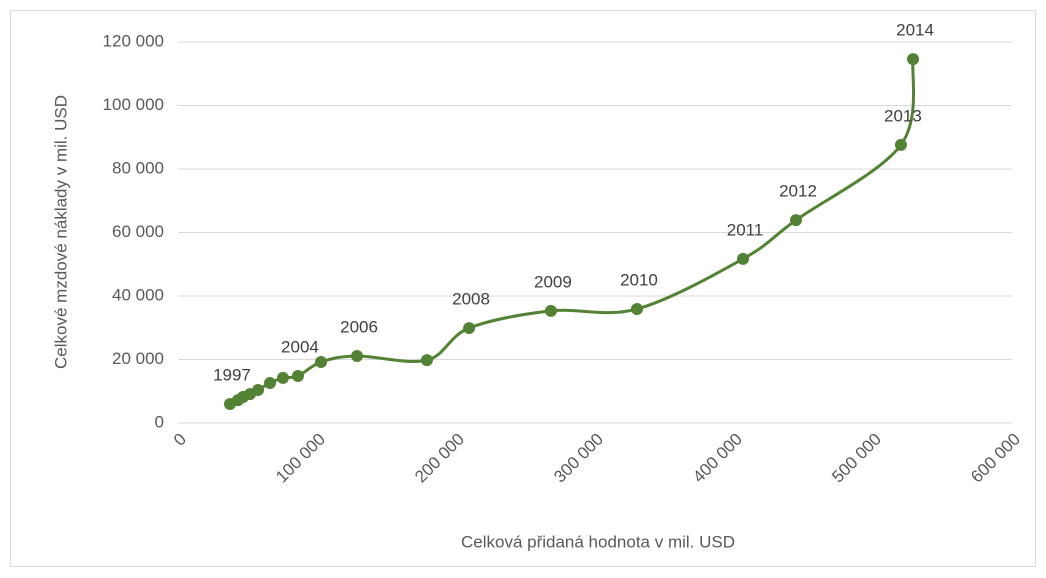 Image resolution: width=1046 pixels, height=578 pixels. I want to click on point-label: 2013, so click(903, 115).